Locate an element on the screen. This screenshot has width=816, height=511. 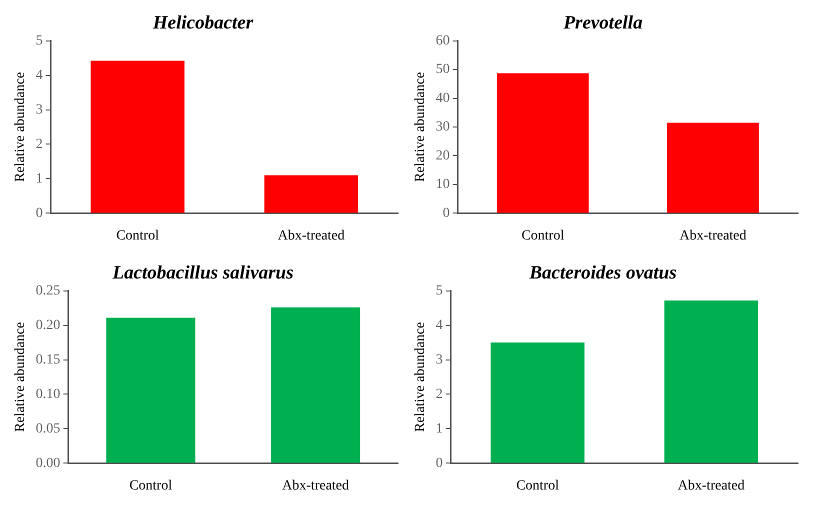
y-tick-label: 0.15 is located at coordinates (48, 360).